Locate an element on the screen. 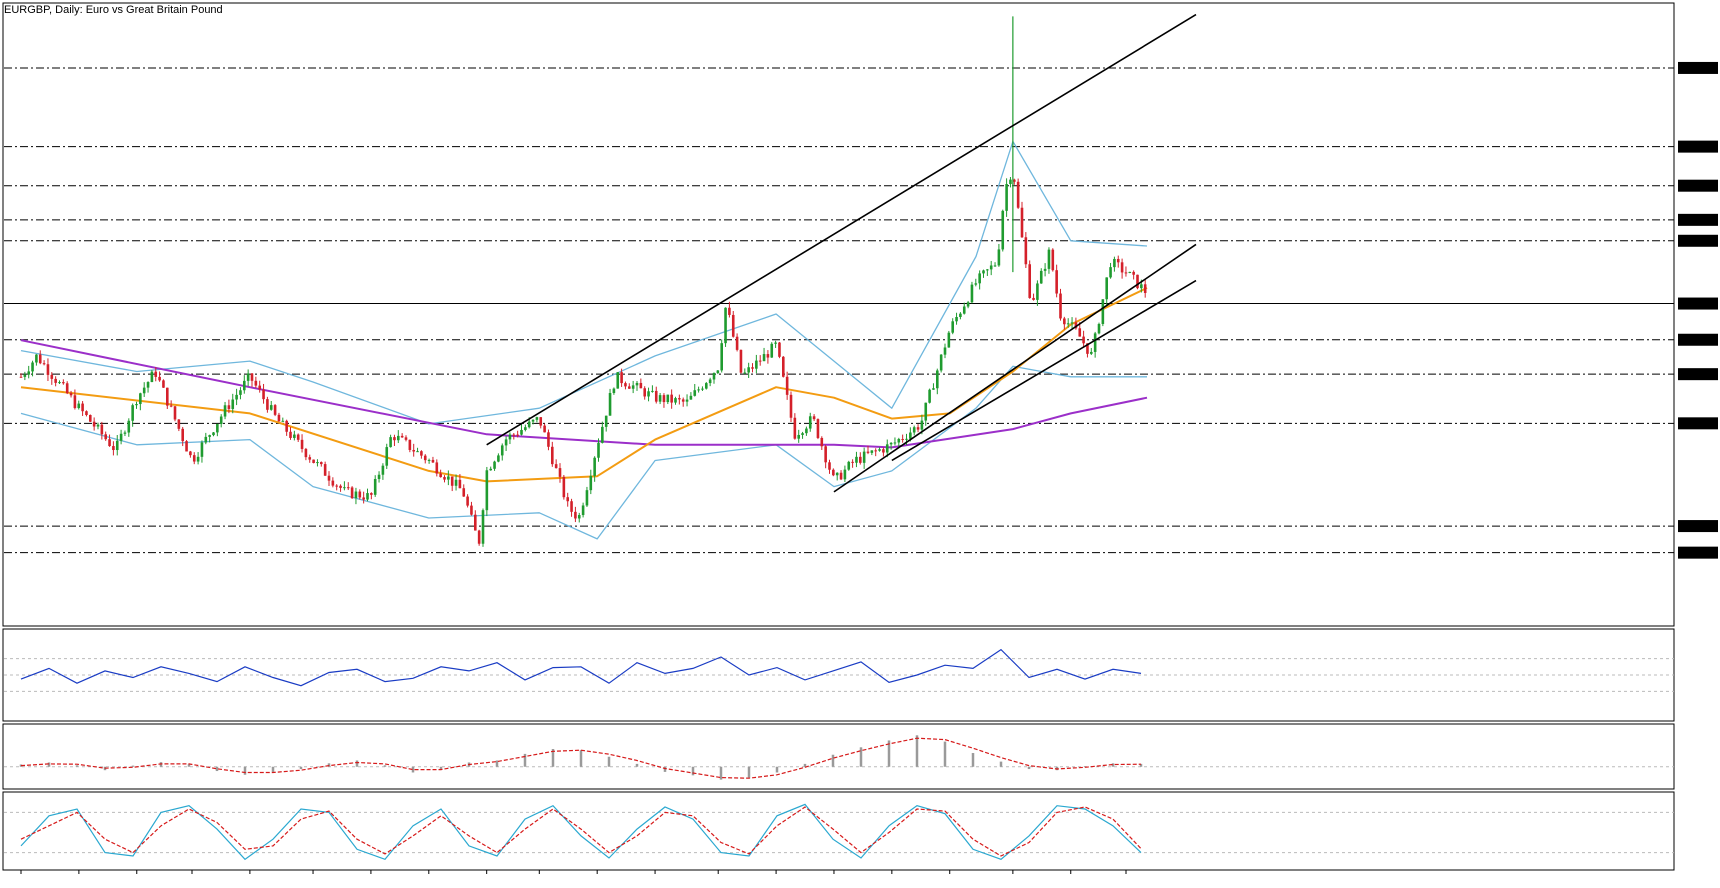 The height and width of the screenshot is (888, 1720). sma-200-line is located at coordinates (584, 394).